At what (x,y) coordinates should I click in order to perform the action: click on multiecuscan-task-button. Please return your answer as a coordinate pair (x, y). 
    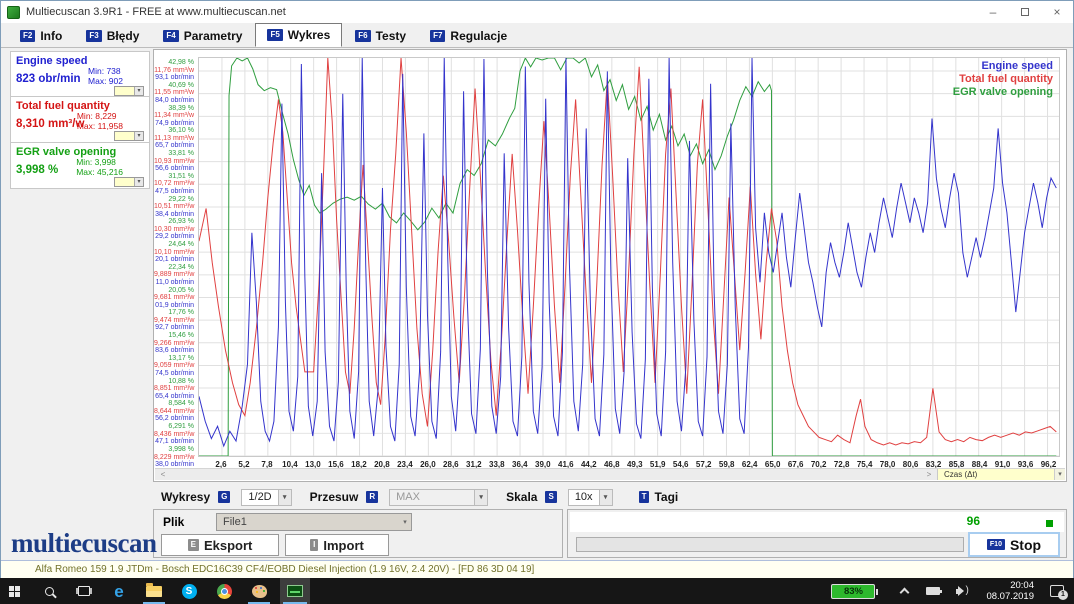
    Looking at the image, I should click on (295, 591).